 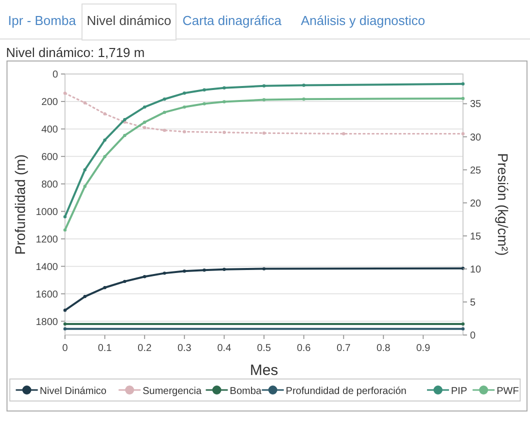 What do you see at coordinates (473, 302) in the screenshot?
I see `y2-tick-label: 5` at bounding box center [473, 302].